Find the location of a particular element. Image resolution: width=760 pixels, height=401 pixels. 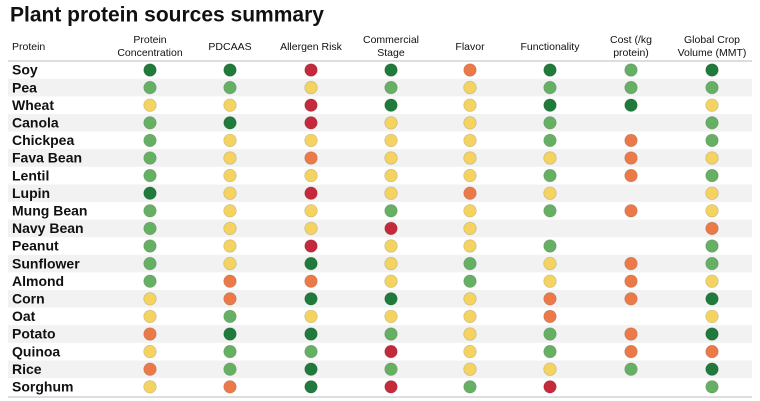

row-label: Oat is located at coordinates (24, 316).